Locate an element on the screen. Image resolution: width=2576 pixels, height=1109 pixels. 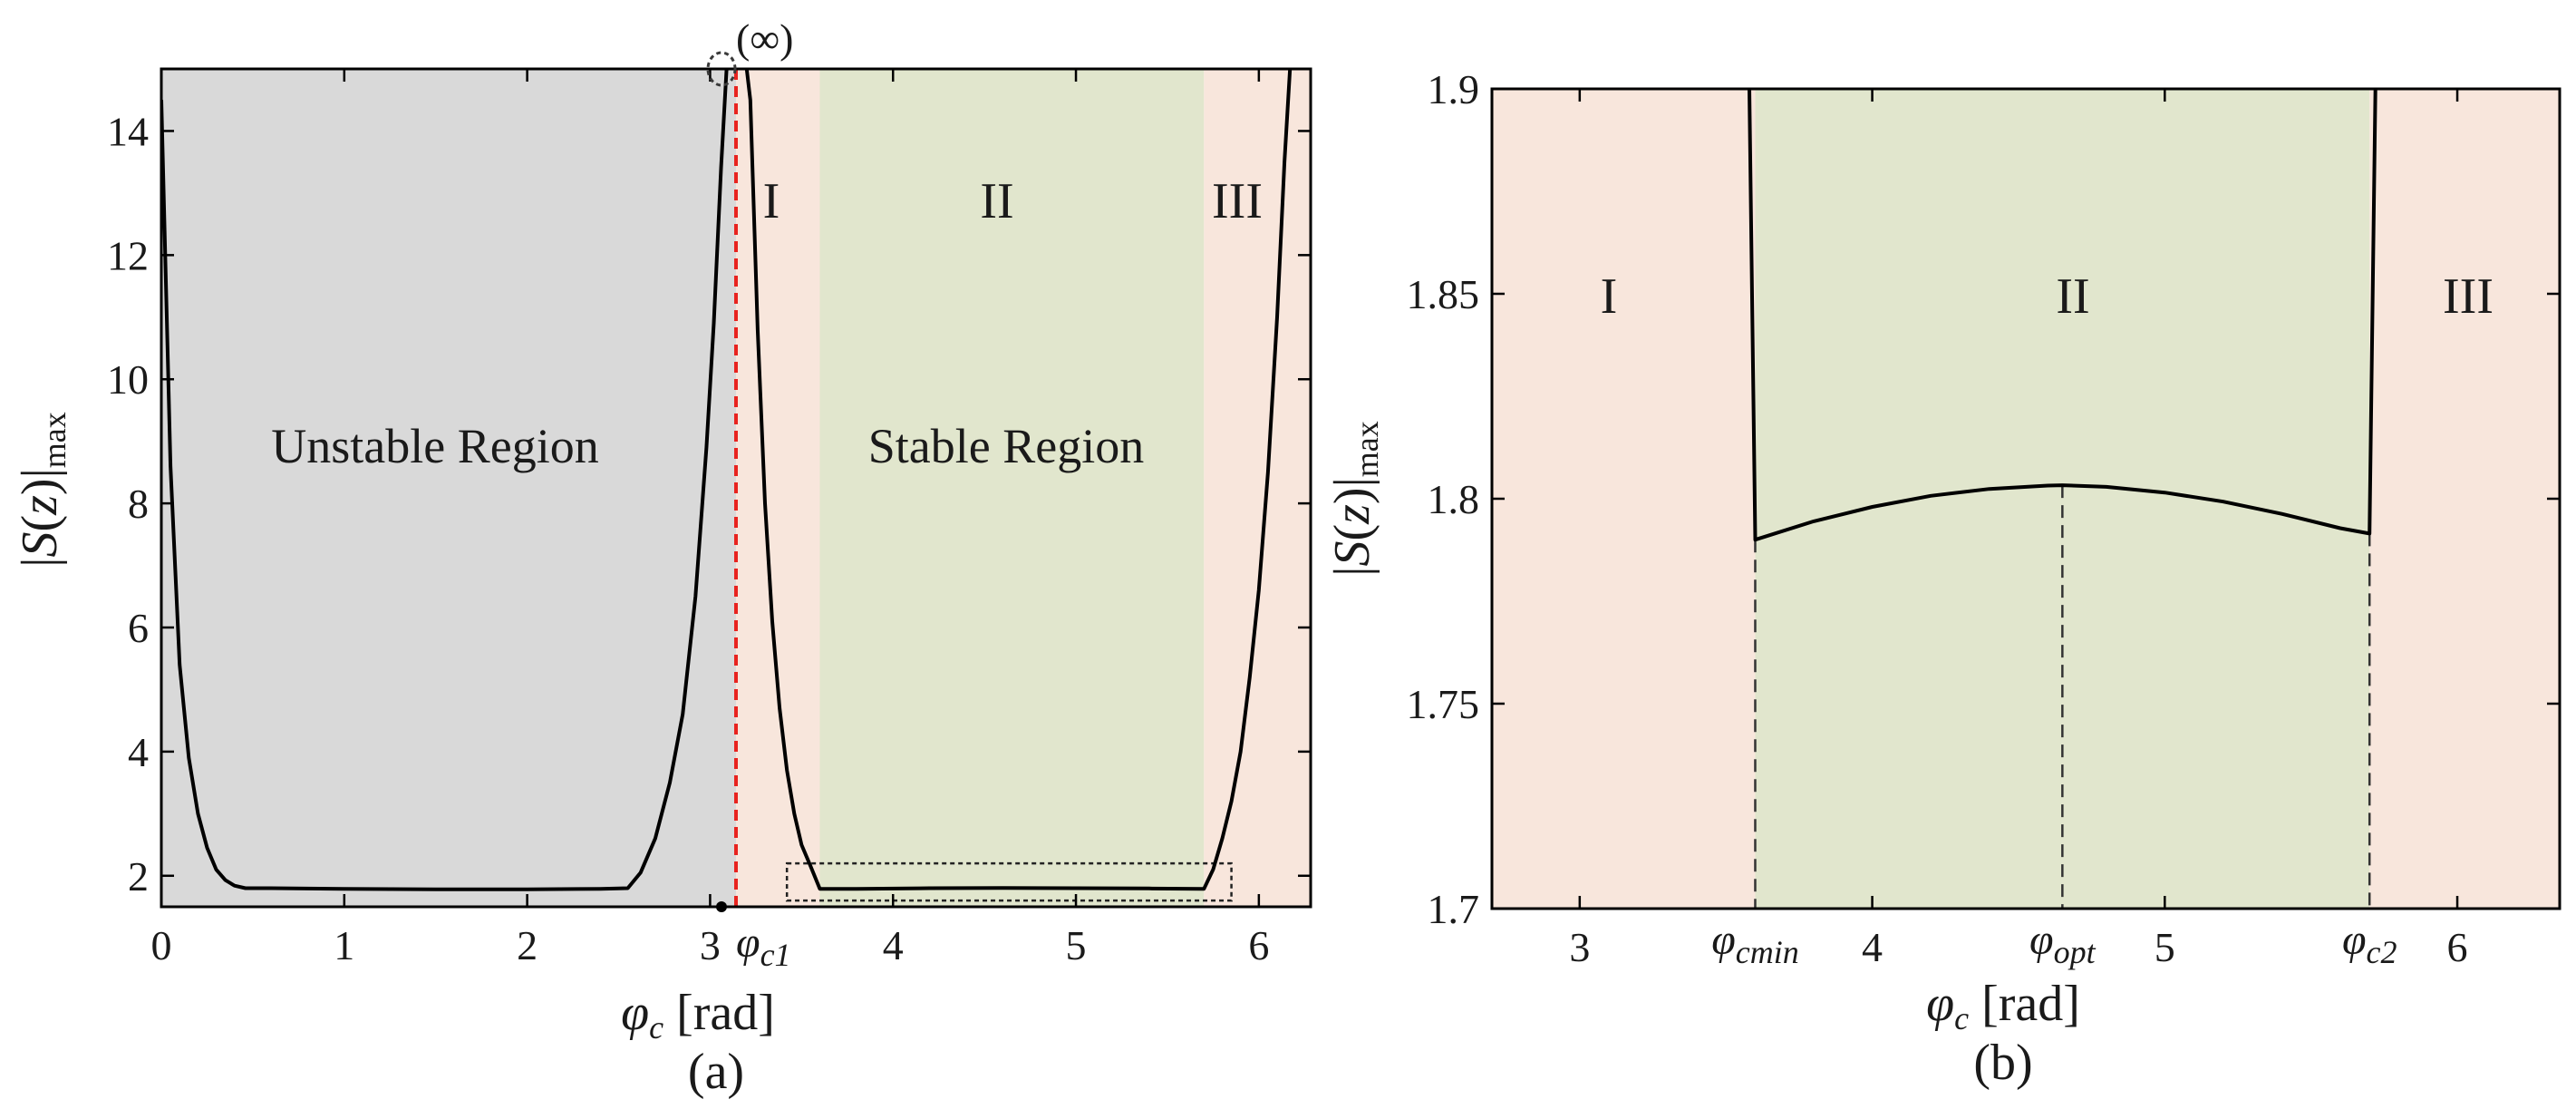
region-label-III-a: III is located at coordinates (1237, 201).